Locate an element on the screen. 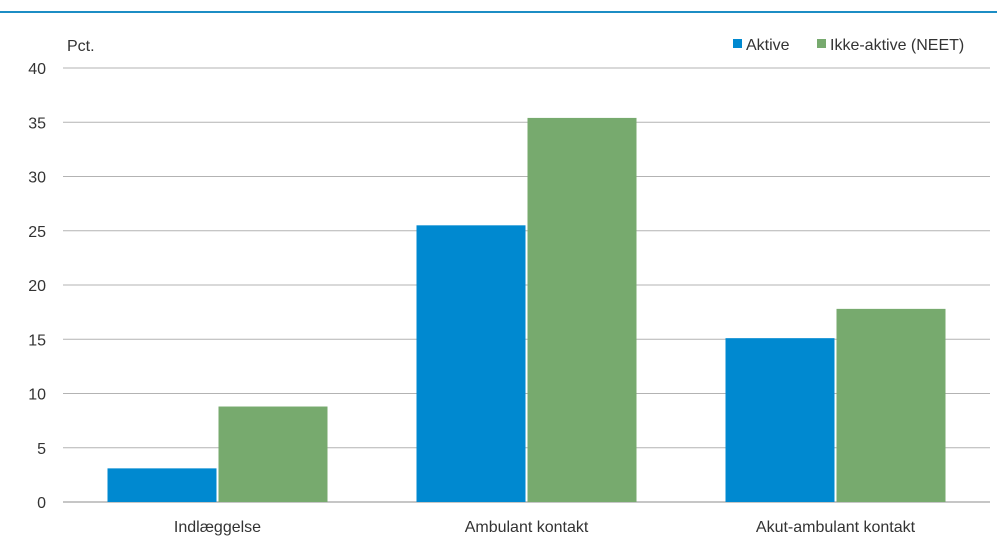 This screenshot has width=997, height=545. y-unit-label: Pct. is located at coordinates (81, 46).